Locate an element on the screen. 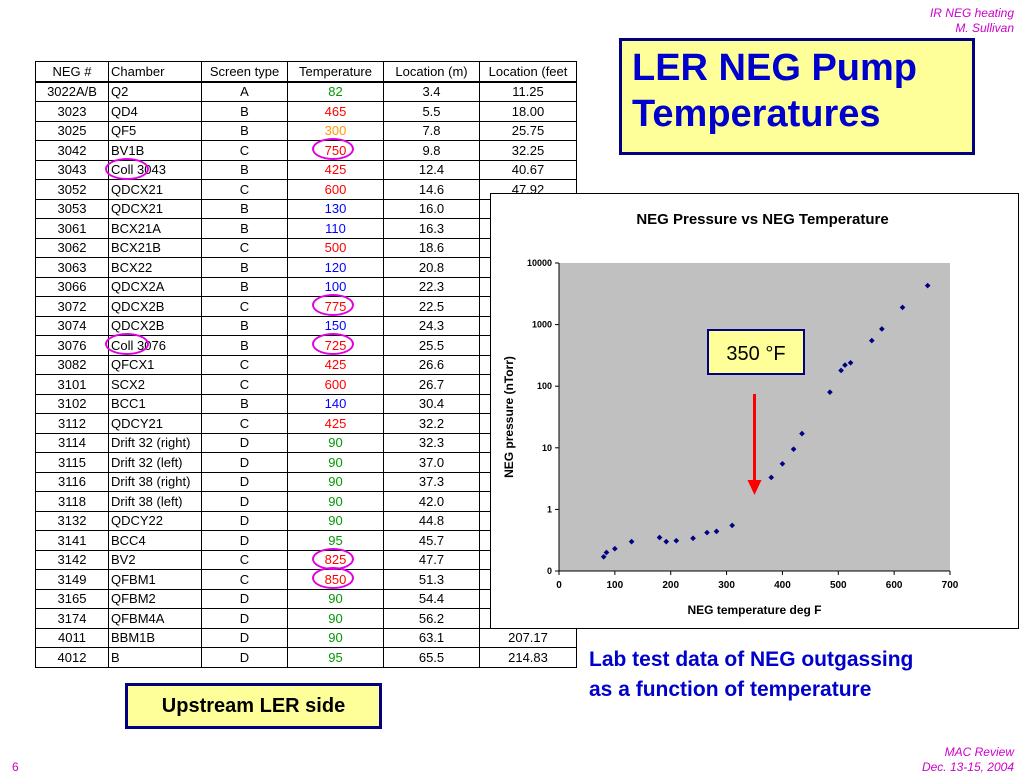 The image size is (1023, 780). cell-chamber: Q2 is located at coordinates (155, 91).